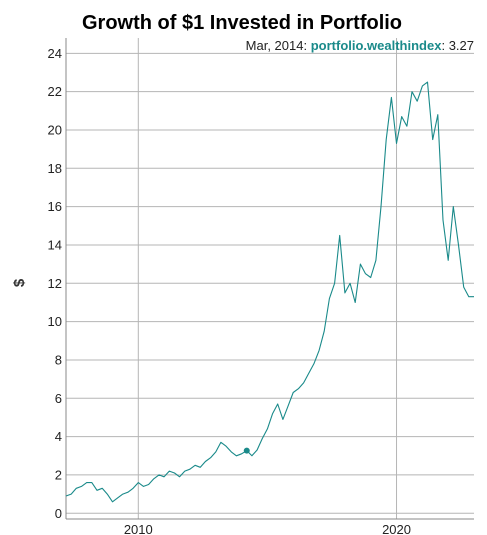 The image size is (487, 535). Describe the element at coordinates (242, 23) in the screenshot. I see `chart-title: Growth of $1 Invested in Portfolio` at that location.